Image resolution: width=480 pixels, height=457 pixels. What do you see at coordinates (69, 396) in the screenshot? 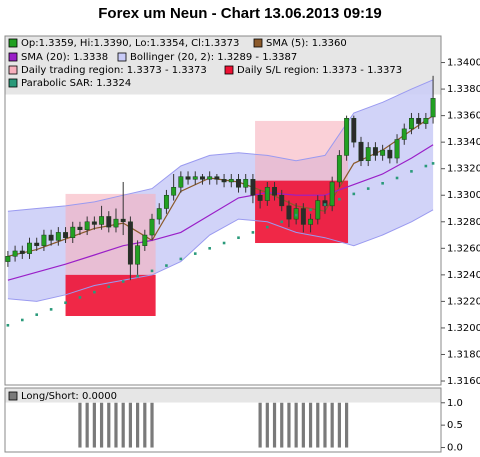
I see `legend-label: Long/Short: 0.0000` at bounding box center [69, 396].